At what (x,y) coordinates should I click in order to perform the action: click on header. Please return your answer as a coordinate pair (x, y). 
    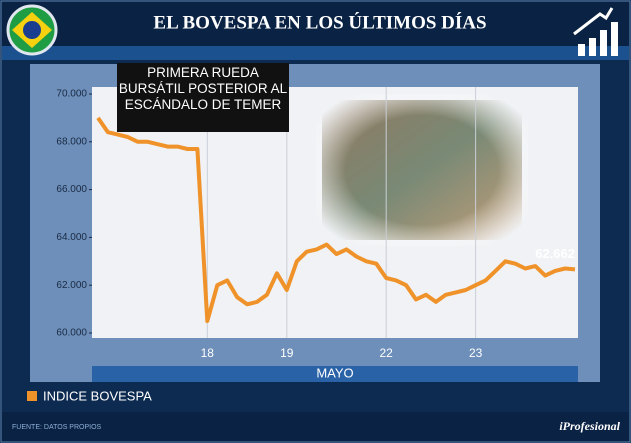
    Looking at the image, I should click on (315, 24).